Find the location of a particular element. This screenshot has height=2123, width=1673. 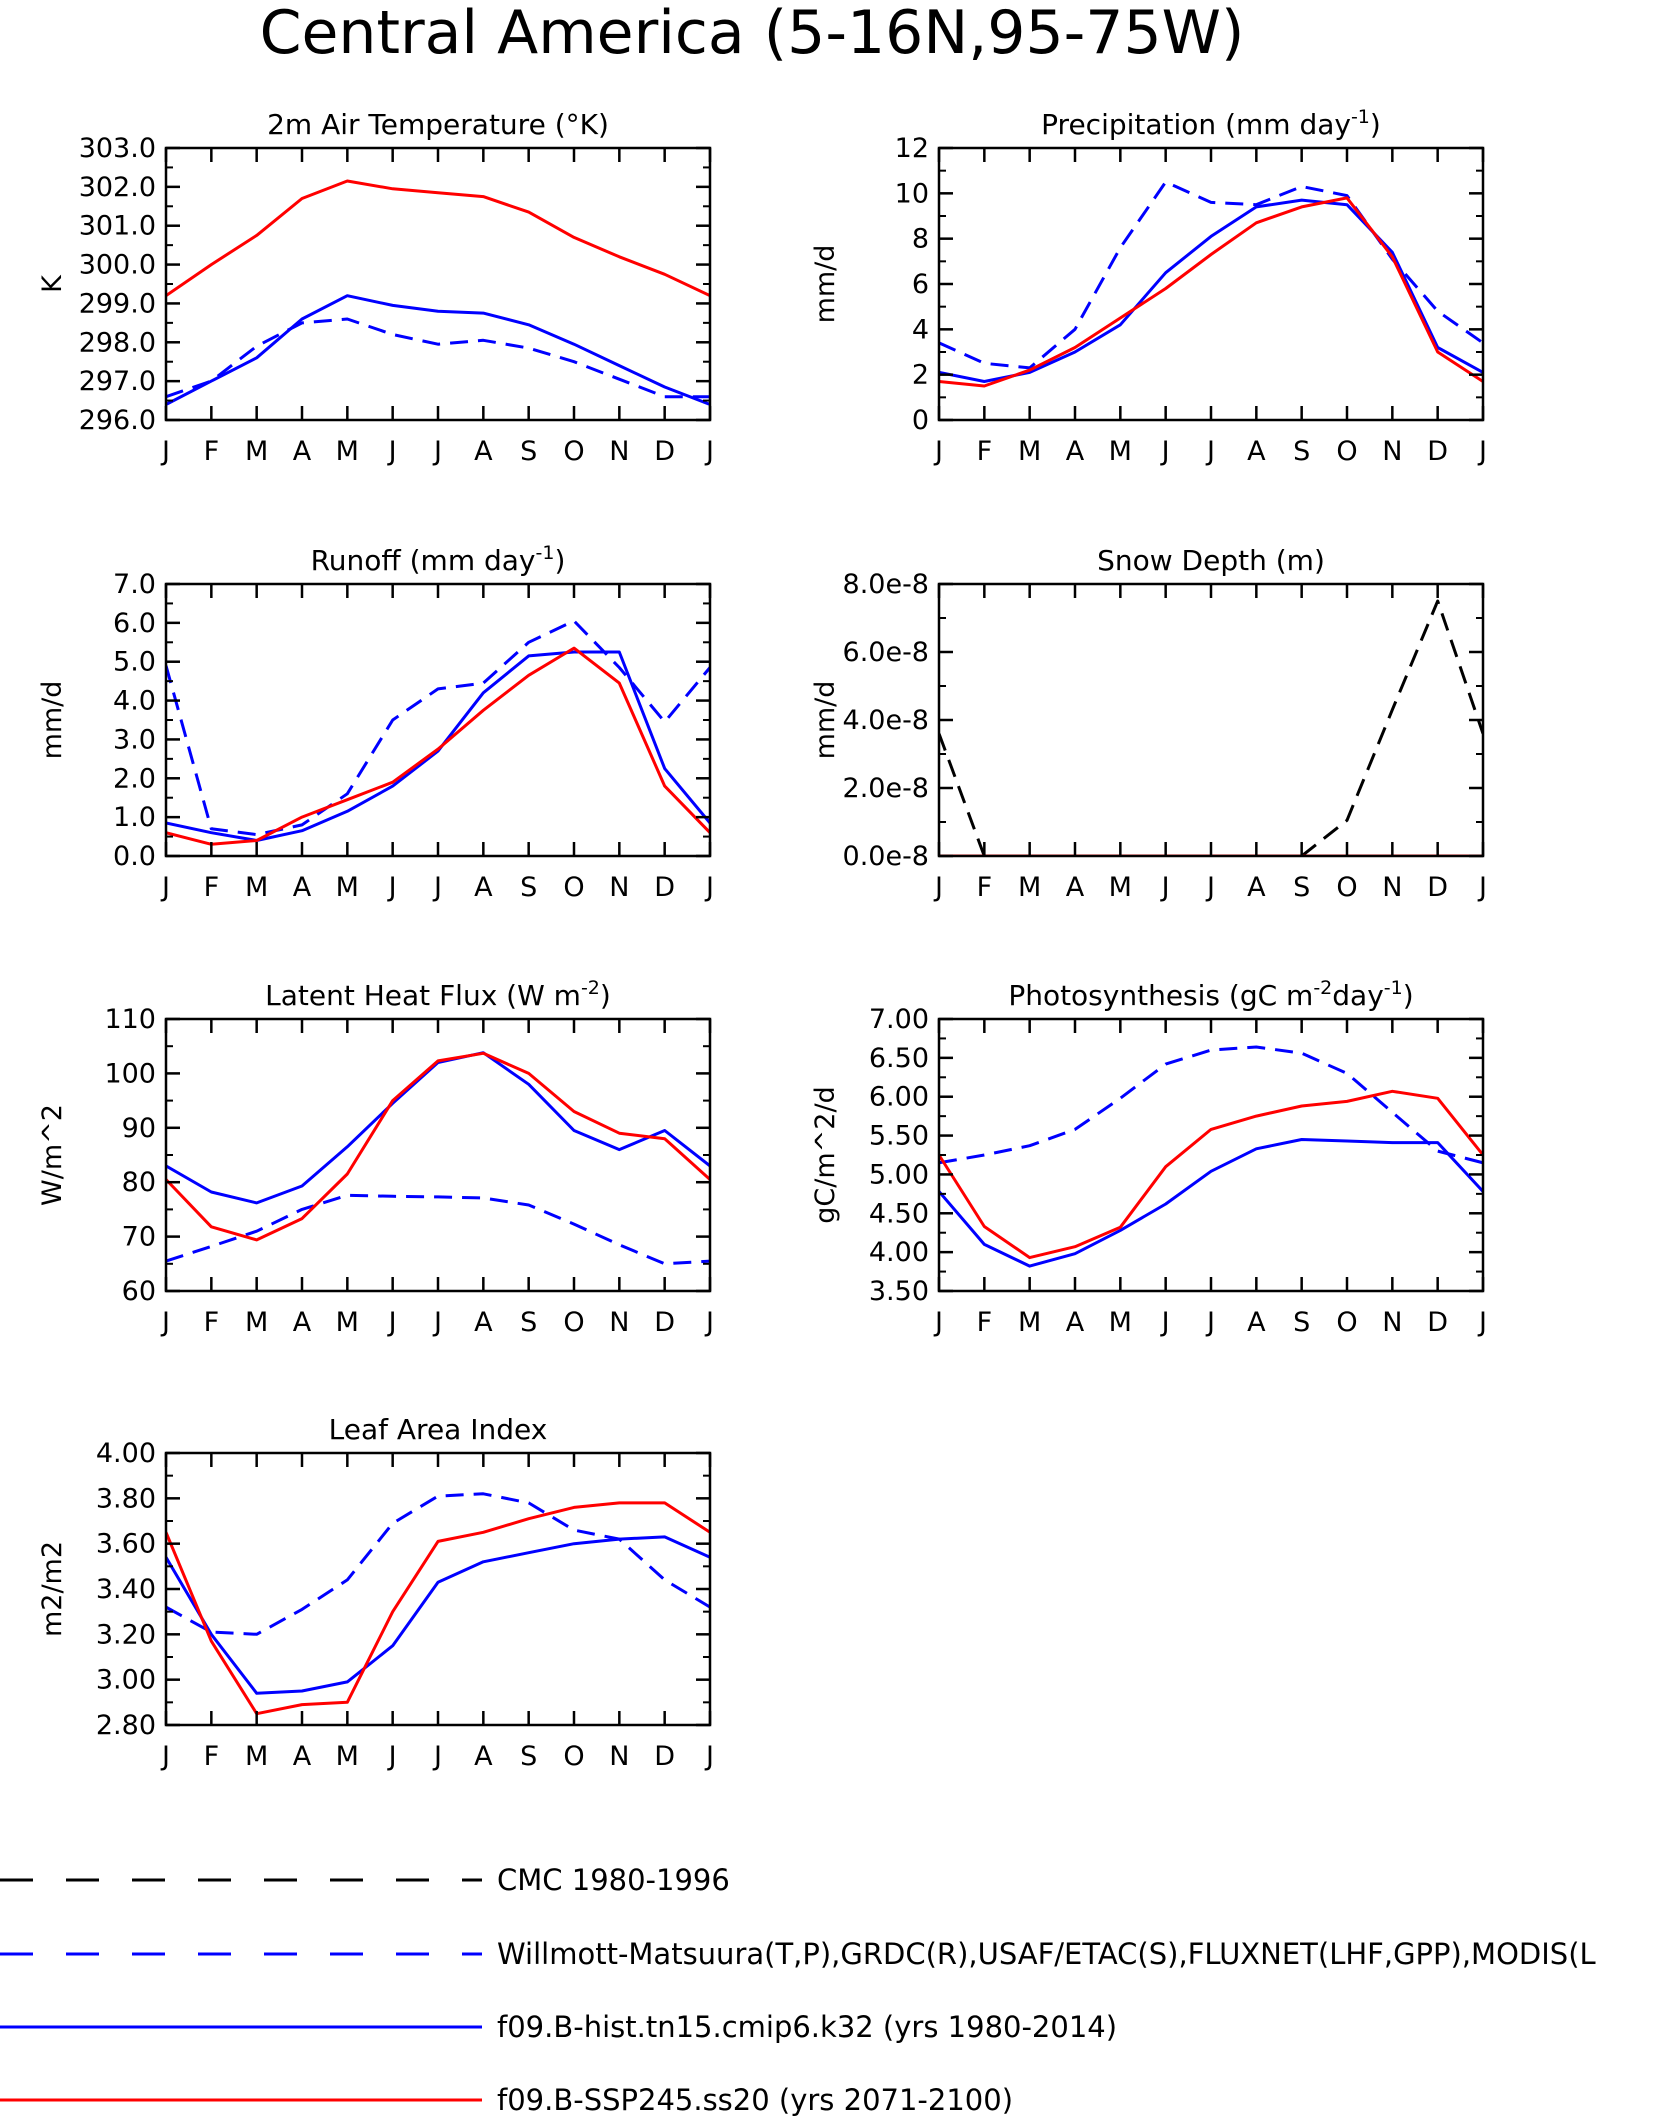

y-tick-label: 80 is located at coordinates (139, 1182).